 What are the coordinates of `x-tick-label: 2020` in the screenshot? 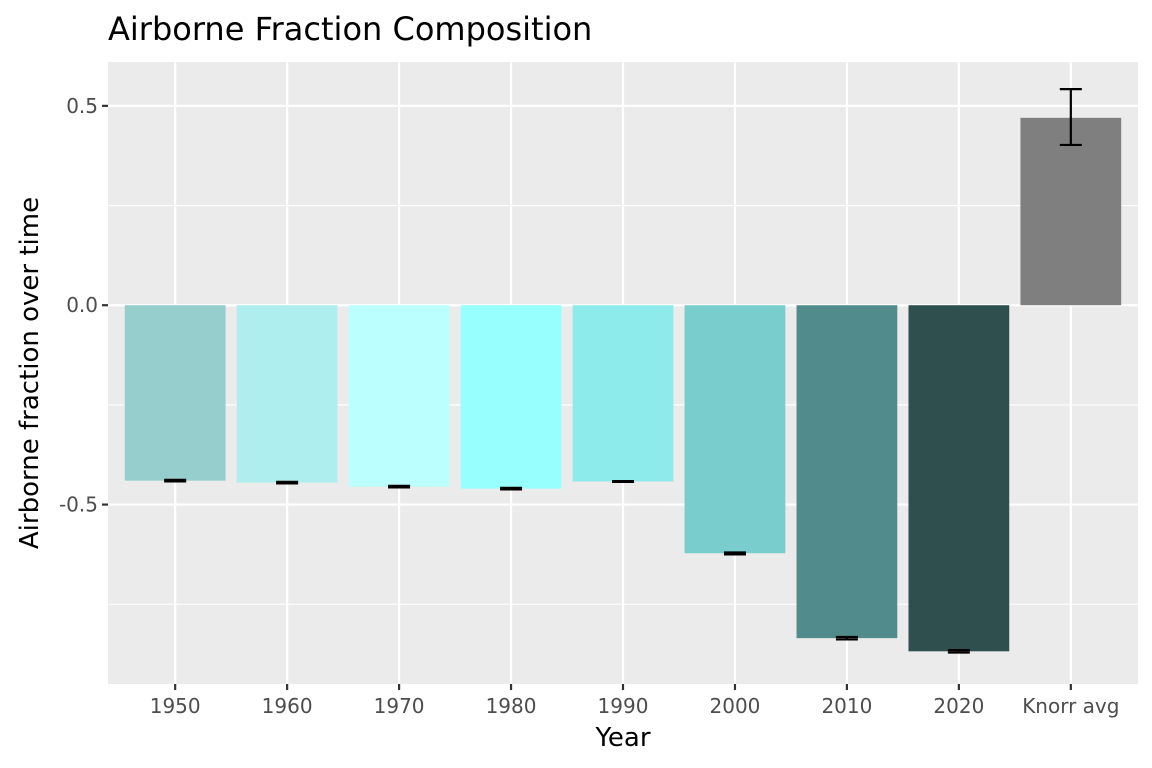 It's located at (958, 706).